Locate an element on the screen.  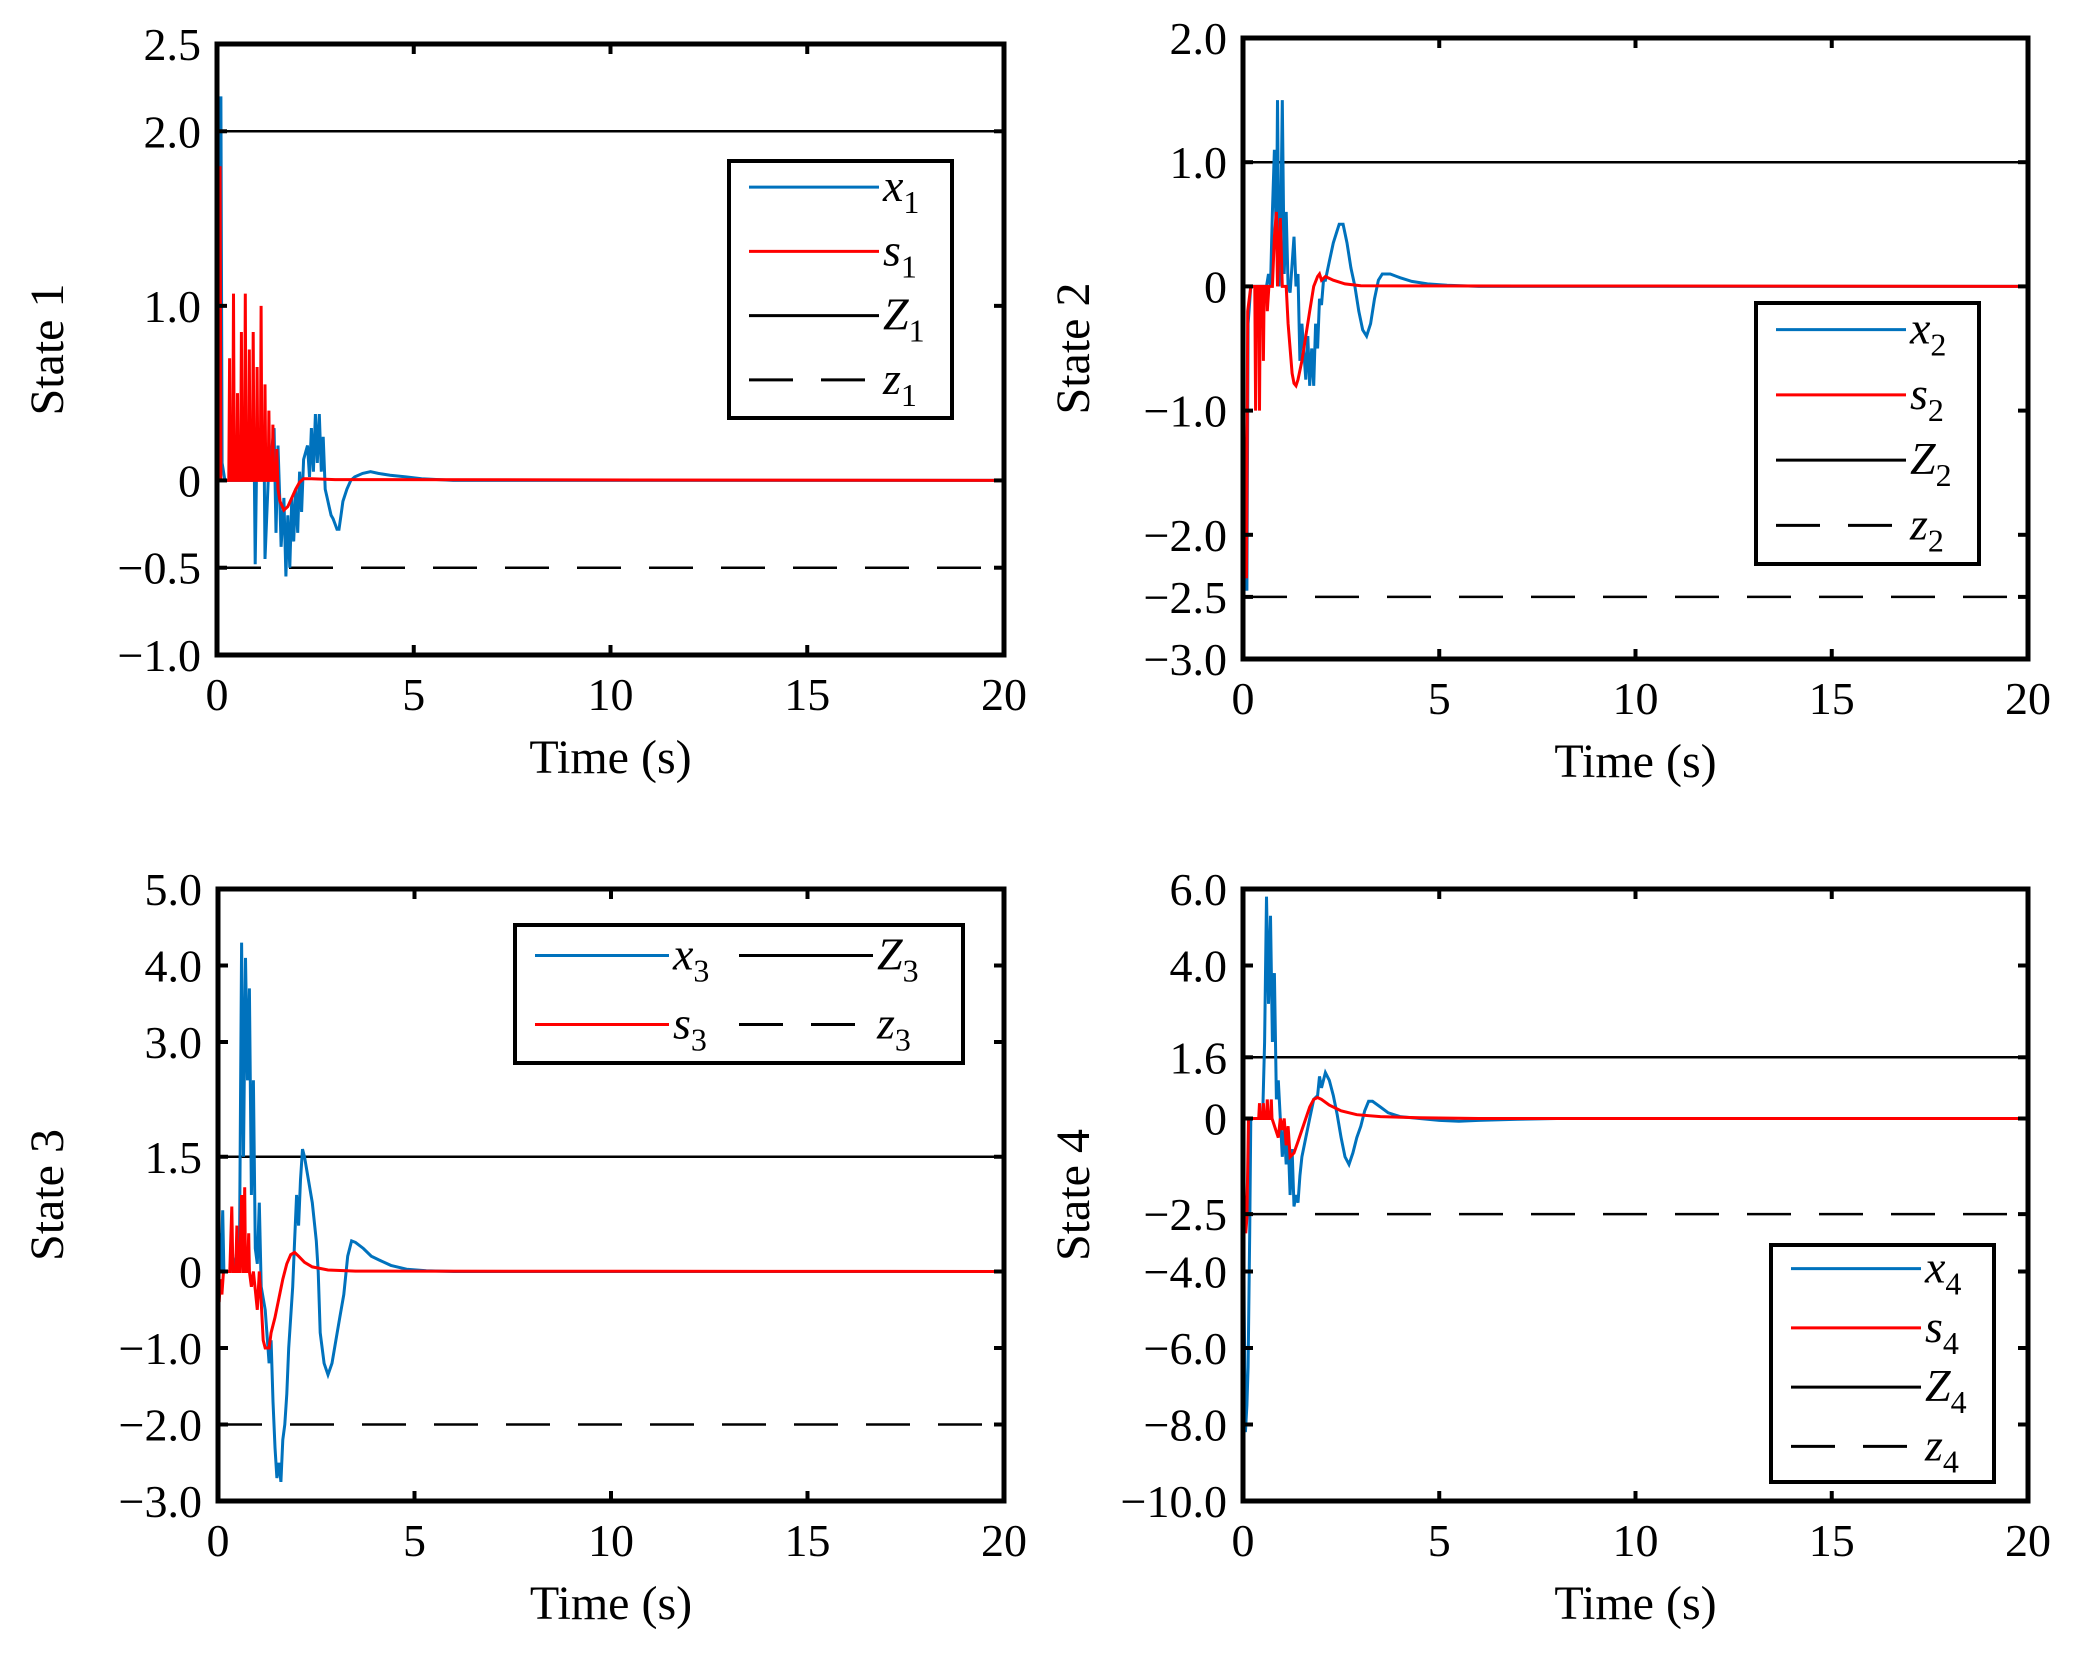
series-s3 is located at coordinates (611, 1268).